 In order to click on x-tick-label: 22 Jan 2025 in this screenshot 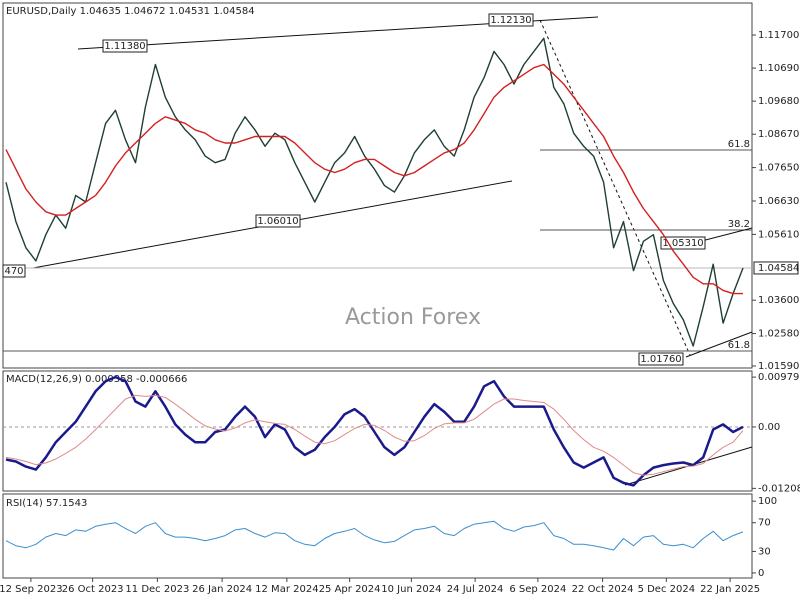, I will do `click(730, 589)`.